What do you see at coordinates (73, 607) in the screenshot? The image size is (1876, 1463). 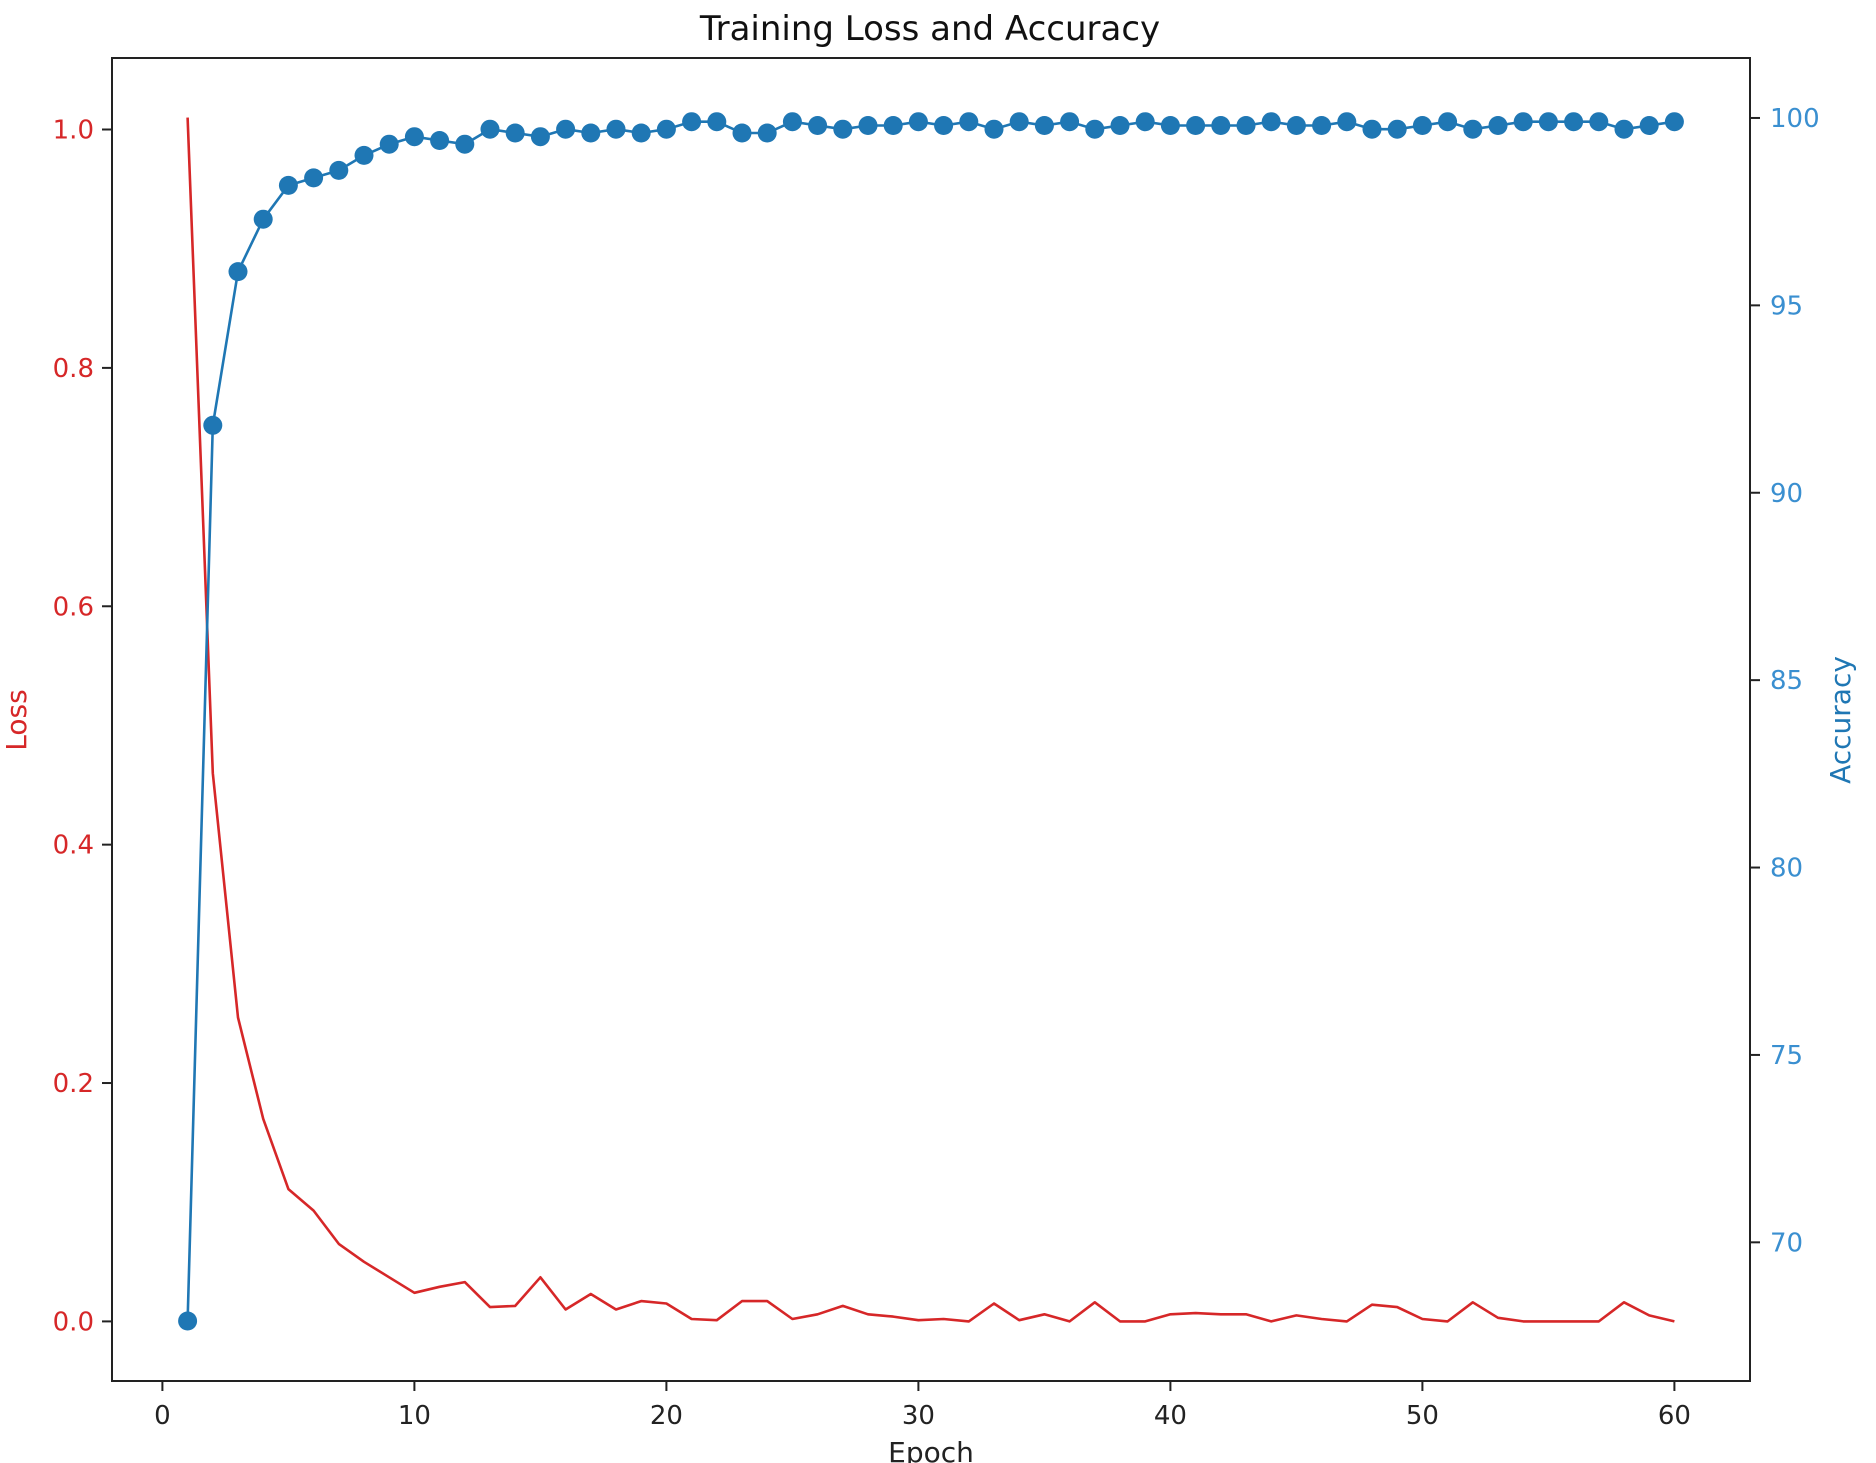 I see `left-y-tick-label: 0.6` at bounding box center [73, 607].